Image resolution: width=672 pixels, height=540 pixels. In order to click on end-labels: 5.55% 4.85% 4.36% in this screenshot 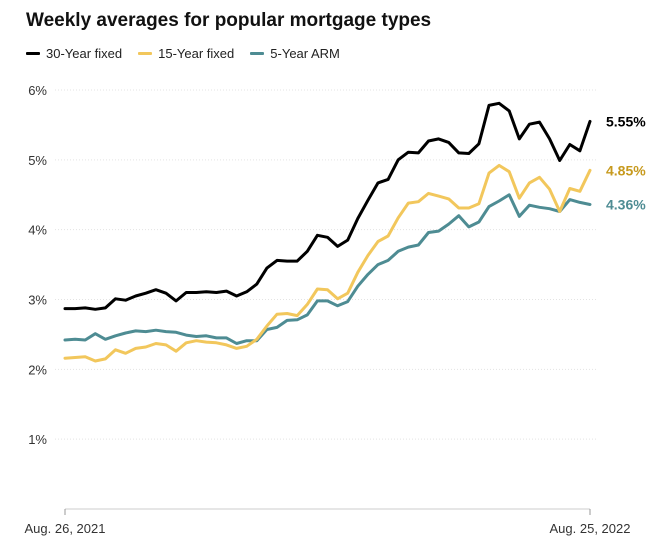, I will do `click(626, 162)`.